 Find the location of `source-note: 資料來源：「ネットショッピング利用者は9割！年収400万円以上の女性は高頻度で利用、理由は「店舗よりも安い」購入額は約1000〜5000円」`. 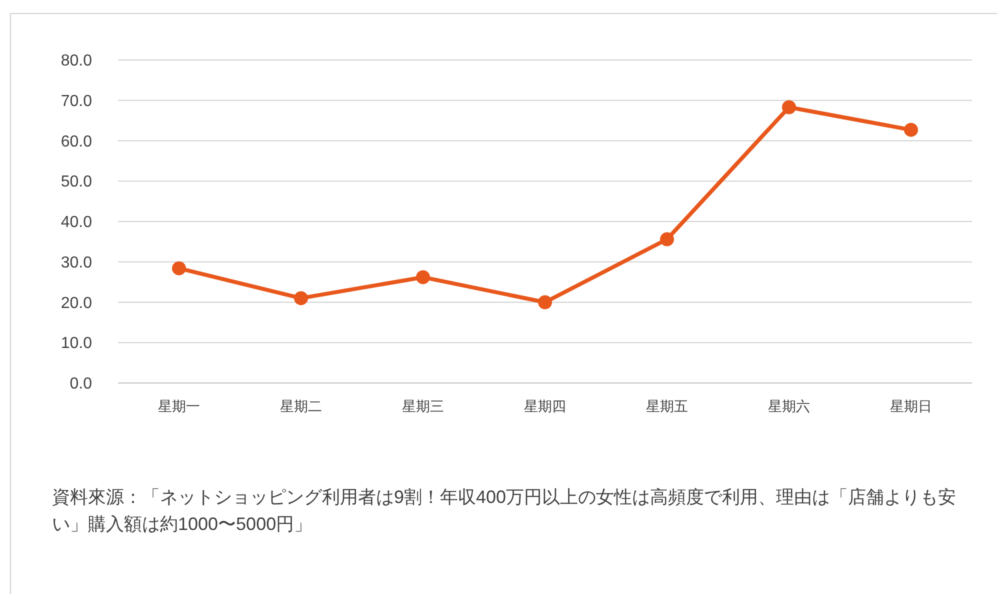

source-note: 資料來源：「ネットショッピング利用者は9割！年収400万円以上の女性は高頻度で利用、理由は「店舗よりも安い」購入額は約1000〜5000円」 is located at coordinates (505, 511).